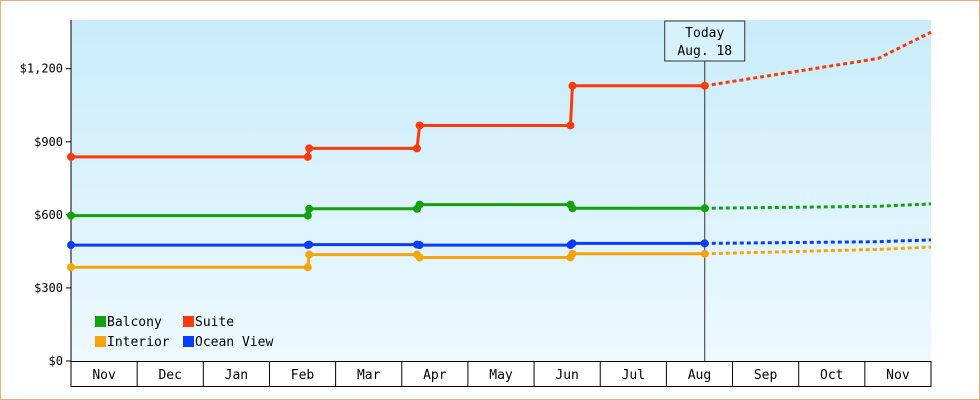 The width and height of the screenshot is (980, 400). I want to click on legend-label: Ocean View, so click(234, 342).